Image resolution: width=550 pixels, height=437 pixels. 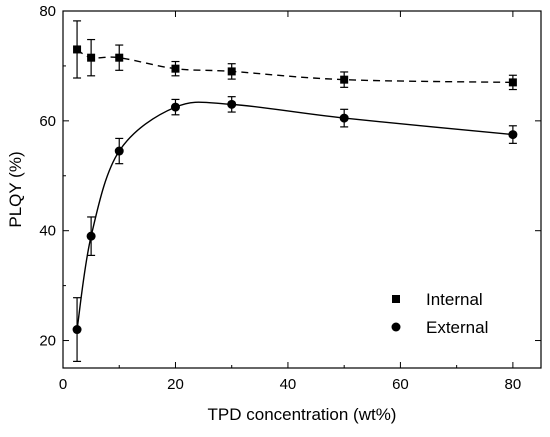 What do you see at coordinates (400, 384) in the screenshot?
I see `x-tick-label: 60` at bounding box center [400, 384].